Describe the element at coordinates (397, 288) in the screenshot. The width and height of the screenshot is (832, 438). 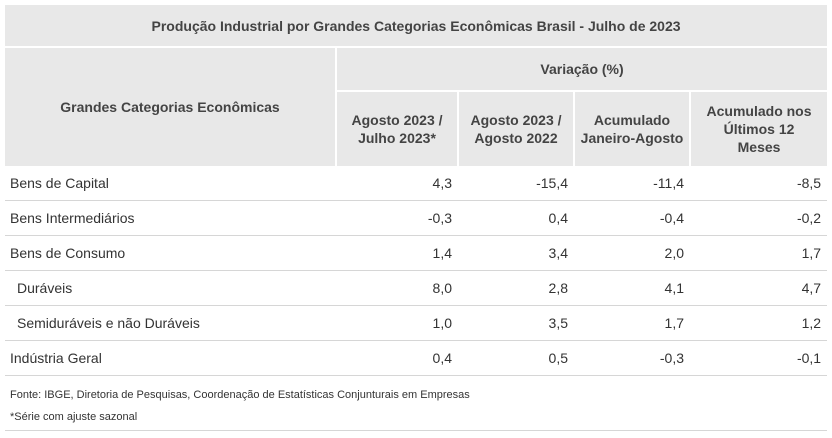
I see `cell-value: 8,0` at that location.